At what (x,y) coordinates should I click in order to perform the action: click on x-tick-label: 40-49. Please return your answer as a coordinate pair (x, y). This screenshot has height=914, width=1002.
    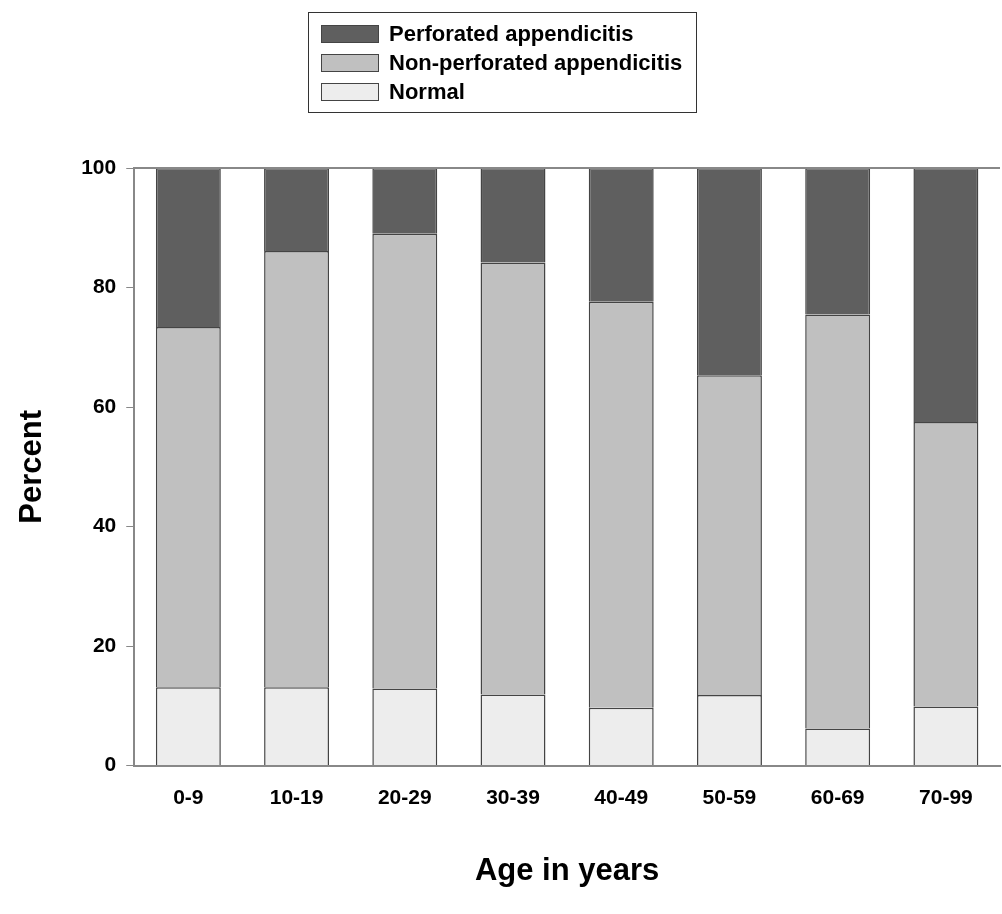
    Looking at the image, I should click on (621, 796).